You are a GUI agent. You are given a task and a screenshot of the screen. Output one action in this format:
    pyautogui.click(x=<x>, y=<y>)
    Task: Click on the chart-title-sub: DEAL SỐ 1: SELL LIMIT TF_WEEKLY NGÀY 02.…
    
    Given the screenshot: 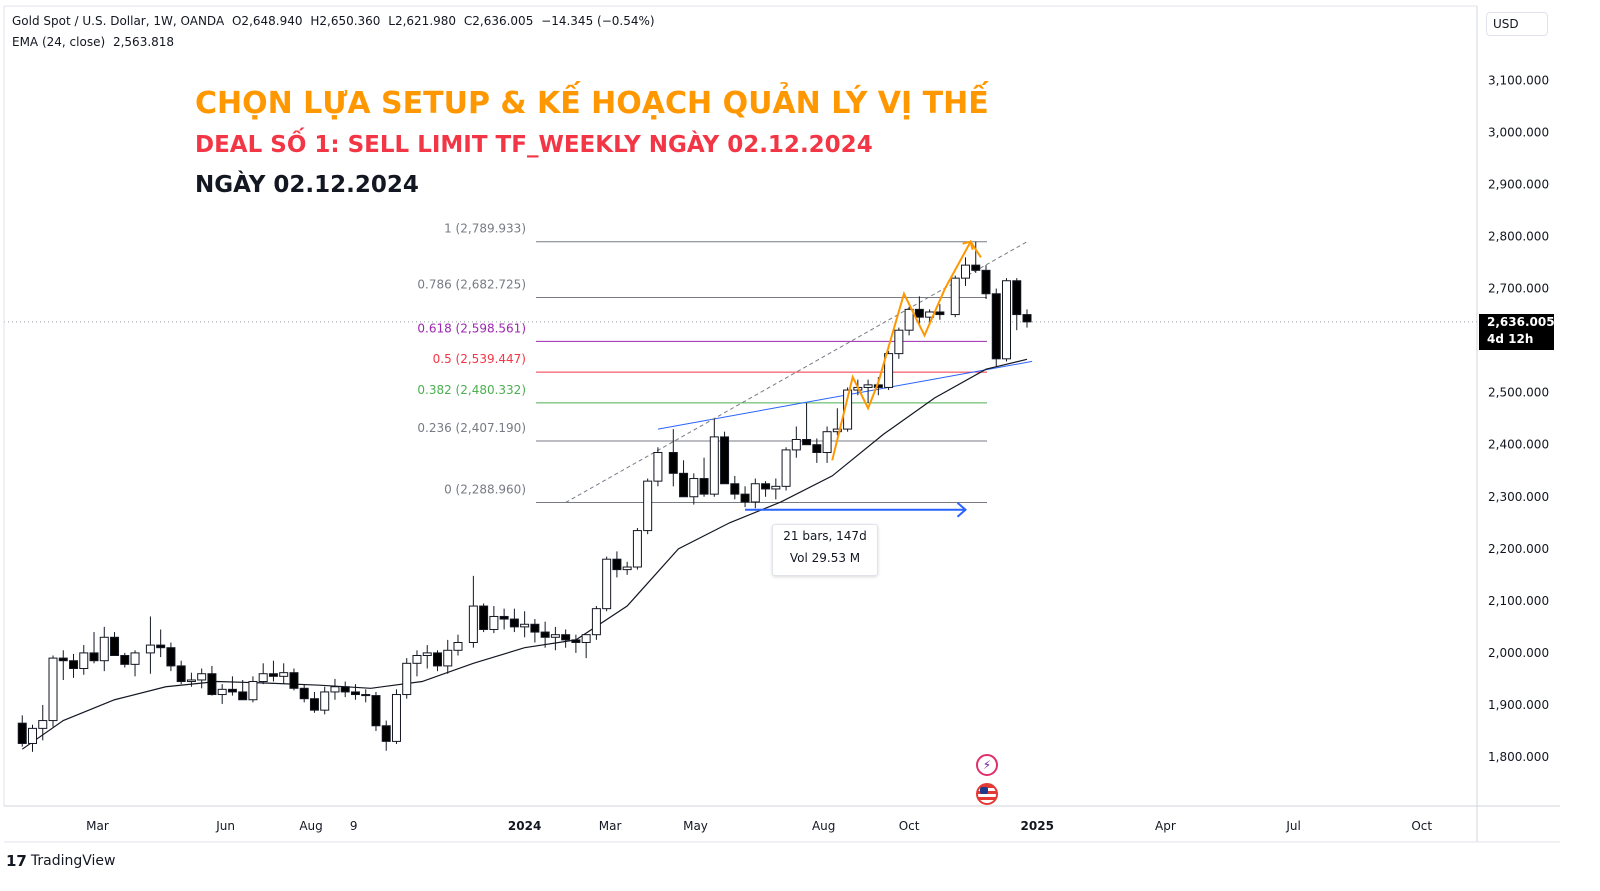 What is the action you would take?
    pyautogui.click(x=534, y=145)
    